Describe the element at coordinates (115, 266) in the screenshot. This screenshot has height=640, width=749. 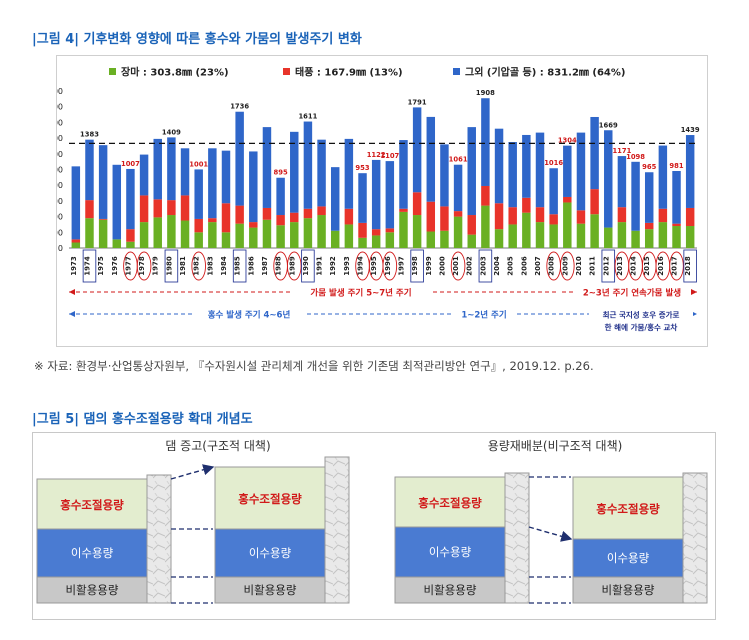
I see `x-tick-label: 1976` at that location.